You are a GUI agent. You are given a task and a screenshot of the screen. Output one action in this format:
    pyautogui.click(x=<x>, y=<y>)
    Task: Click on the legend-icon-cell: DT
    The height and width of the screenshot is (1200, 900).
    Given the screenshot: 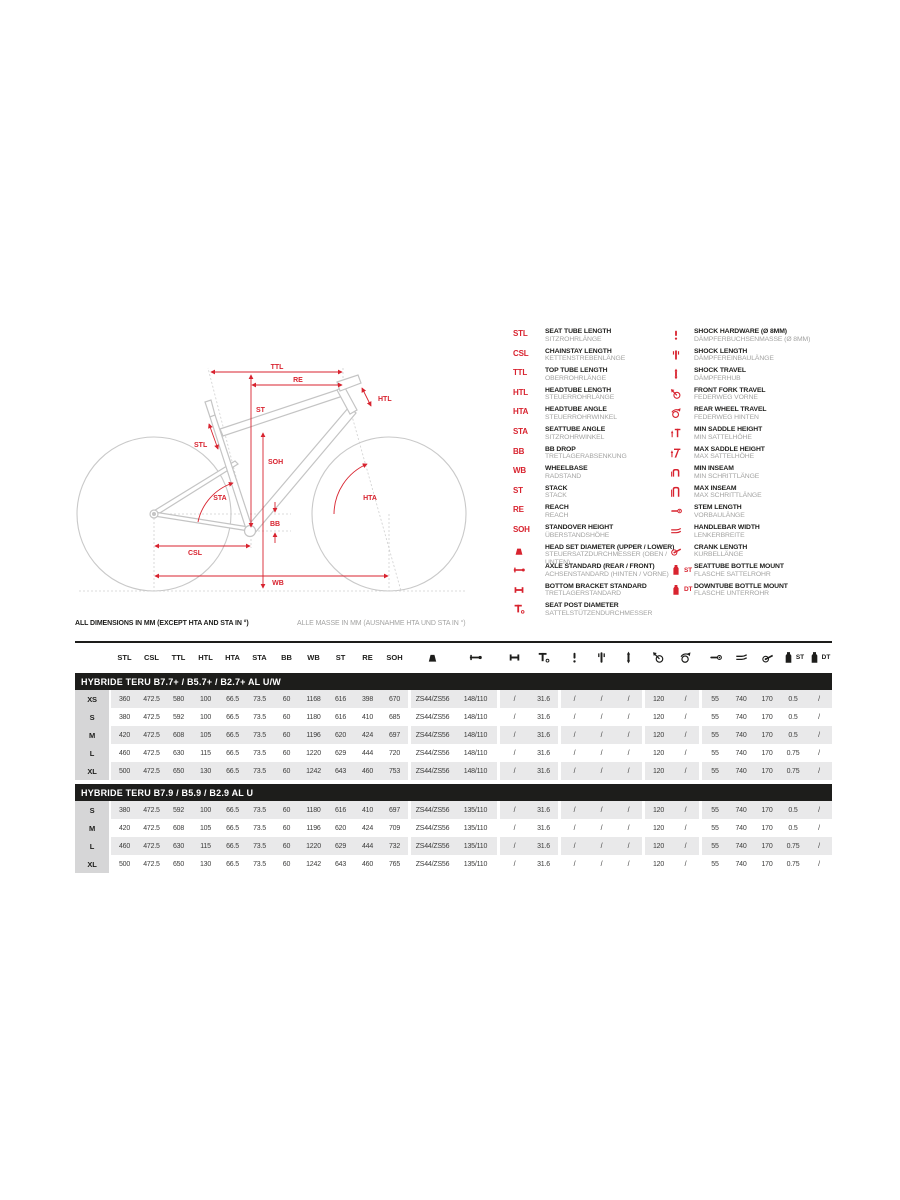 What is the action you would take?
    pyautogui.click(x=682, y=589)
    